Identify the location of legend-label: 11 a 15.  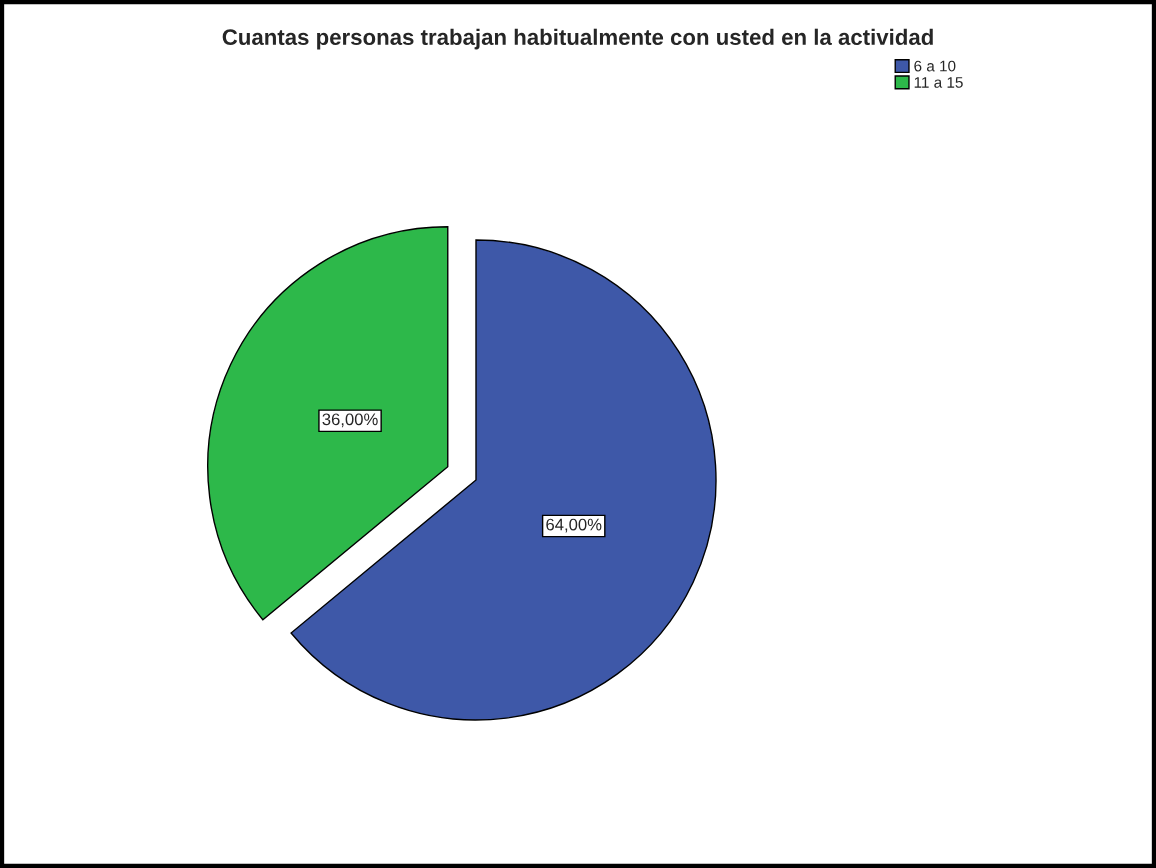
(938, 82).